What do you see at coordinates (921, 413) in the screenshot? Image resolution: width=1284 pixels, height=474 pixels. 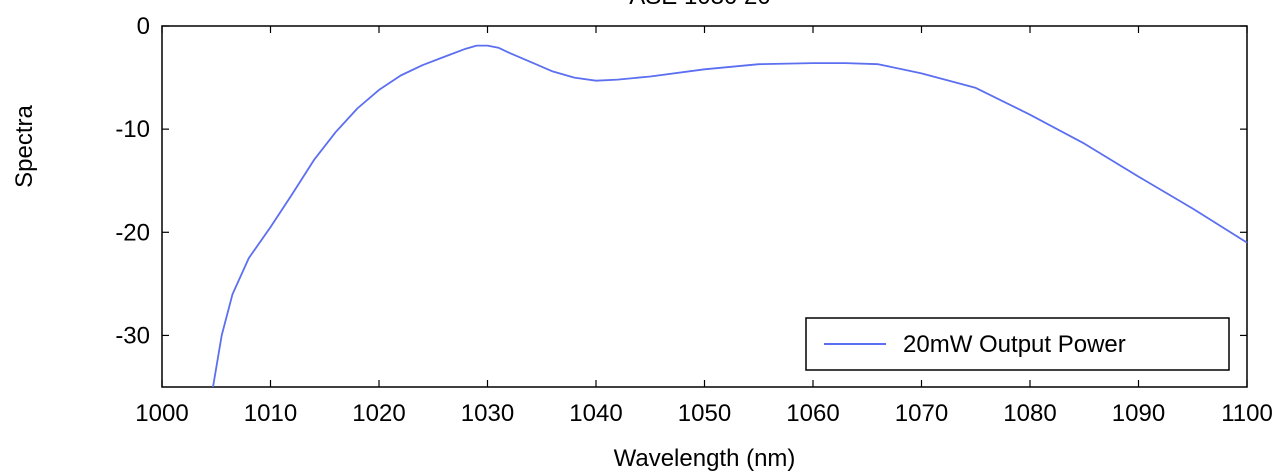 I see `x-tick-label: 1070` at bounding box center [921, 413].